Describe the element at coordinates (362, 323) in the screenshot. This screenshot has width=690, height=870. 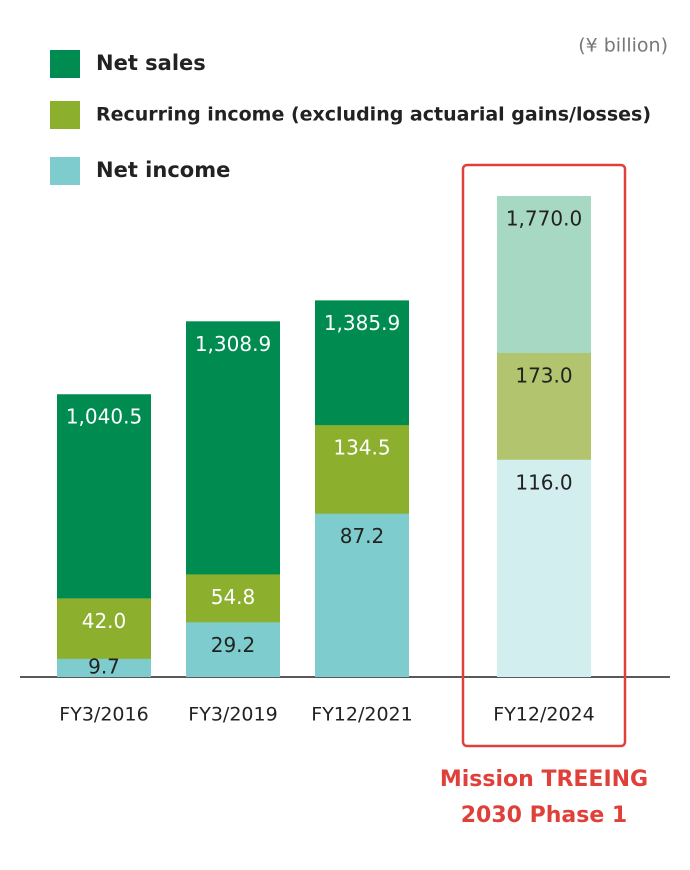
I see `value-label: 1,385.9` at that location.